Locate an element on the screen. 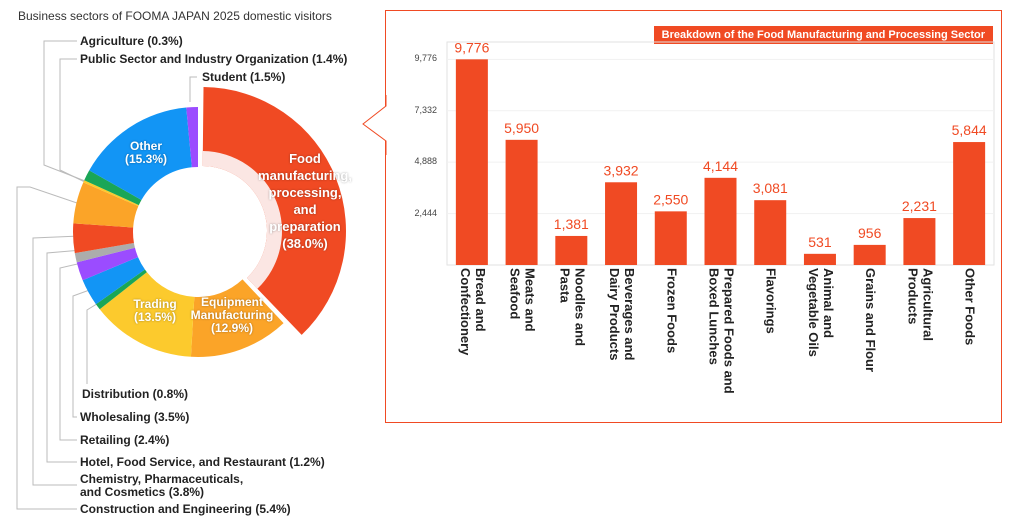 This screenshot has width=1014, height=524. x-category-label: Grains and Flour is located at coordinates (870, 320).